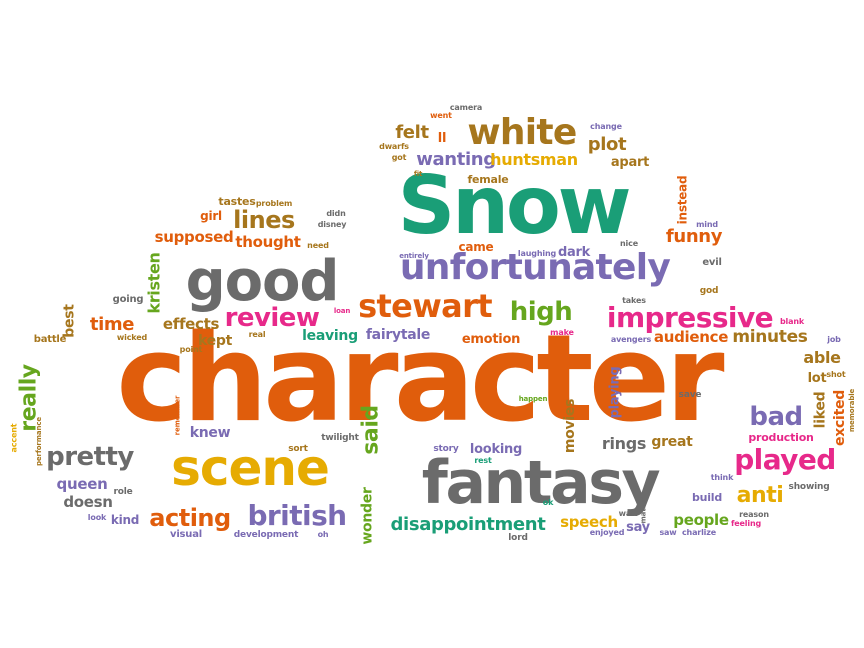 This screenshot has height=648, width=864. Describe the element at coordinates (394, 146) in the screenshot. I see `word-dwarfs: dwarfs` at that location.